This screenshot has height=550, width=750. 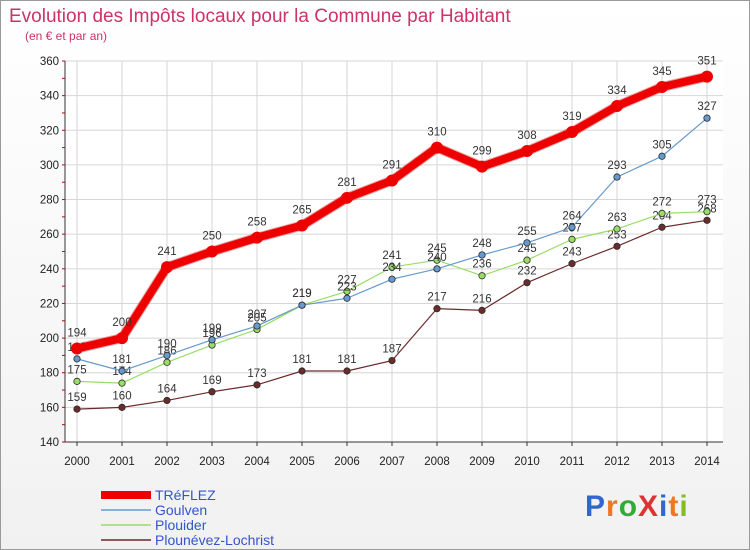 What do you see at coordinates (481, 265) in the screenshot?
I see `data-label-plouider: 236` at bounding box center [481, 265].